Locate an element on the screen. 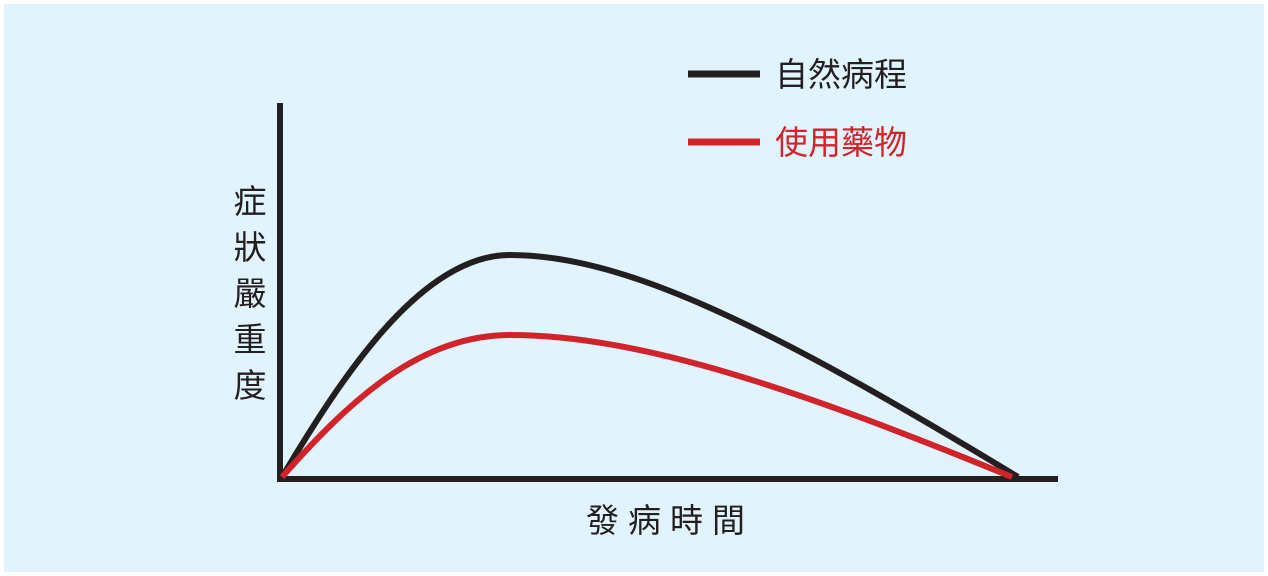 Image resolution: width=1268 pixels, height=576 pixels. medication-curve is located at coordinates (646, 405).